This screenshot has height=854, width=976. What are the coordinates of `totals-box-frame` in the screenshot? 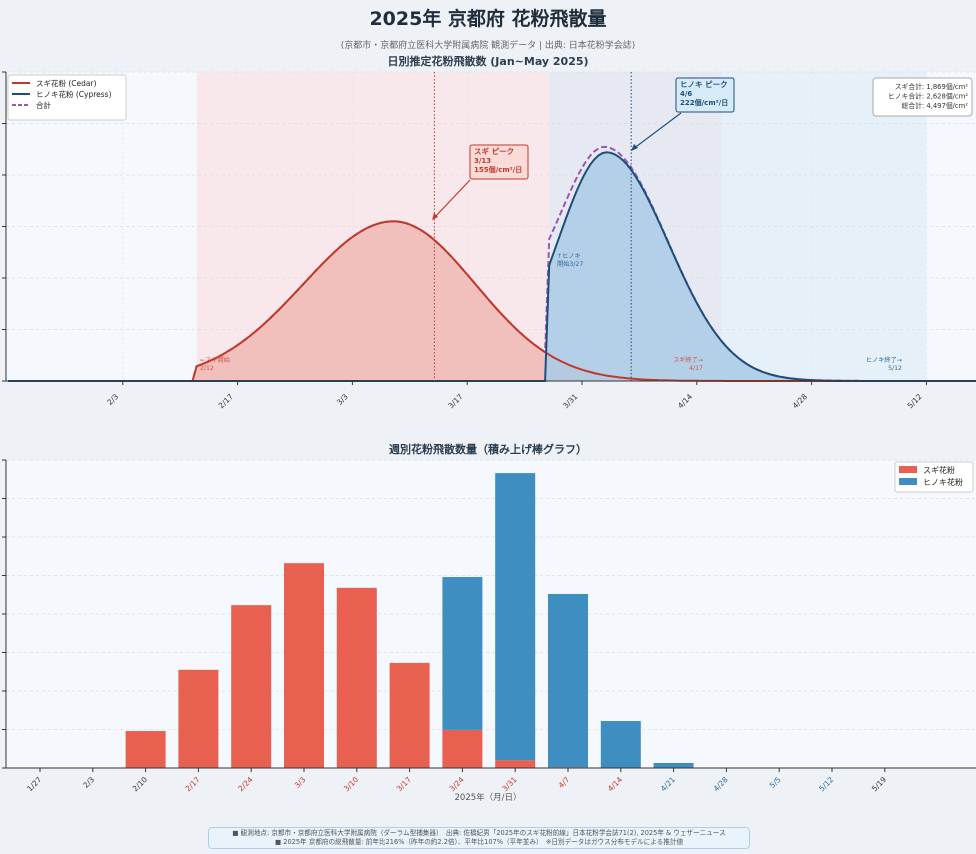 It's located at (922, 97).